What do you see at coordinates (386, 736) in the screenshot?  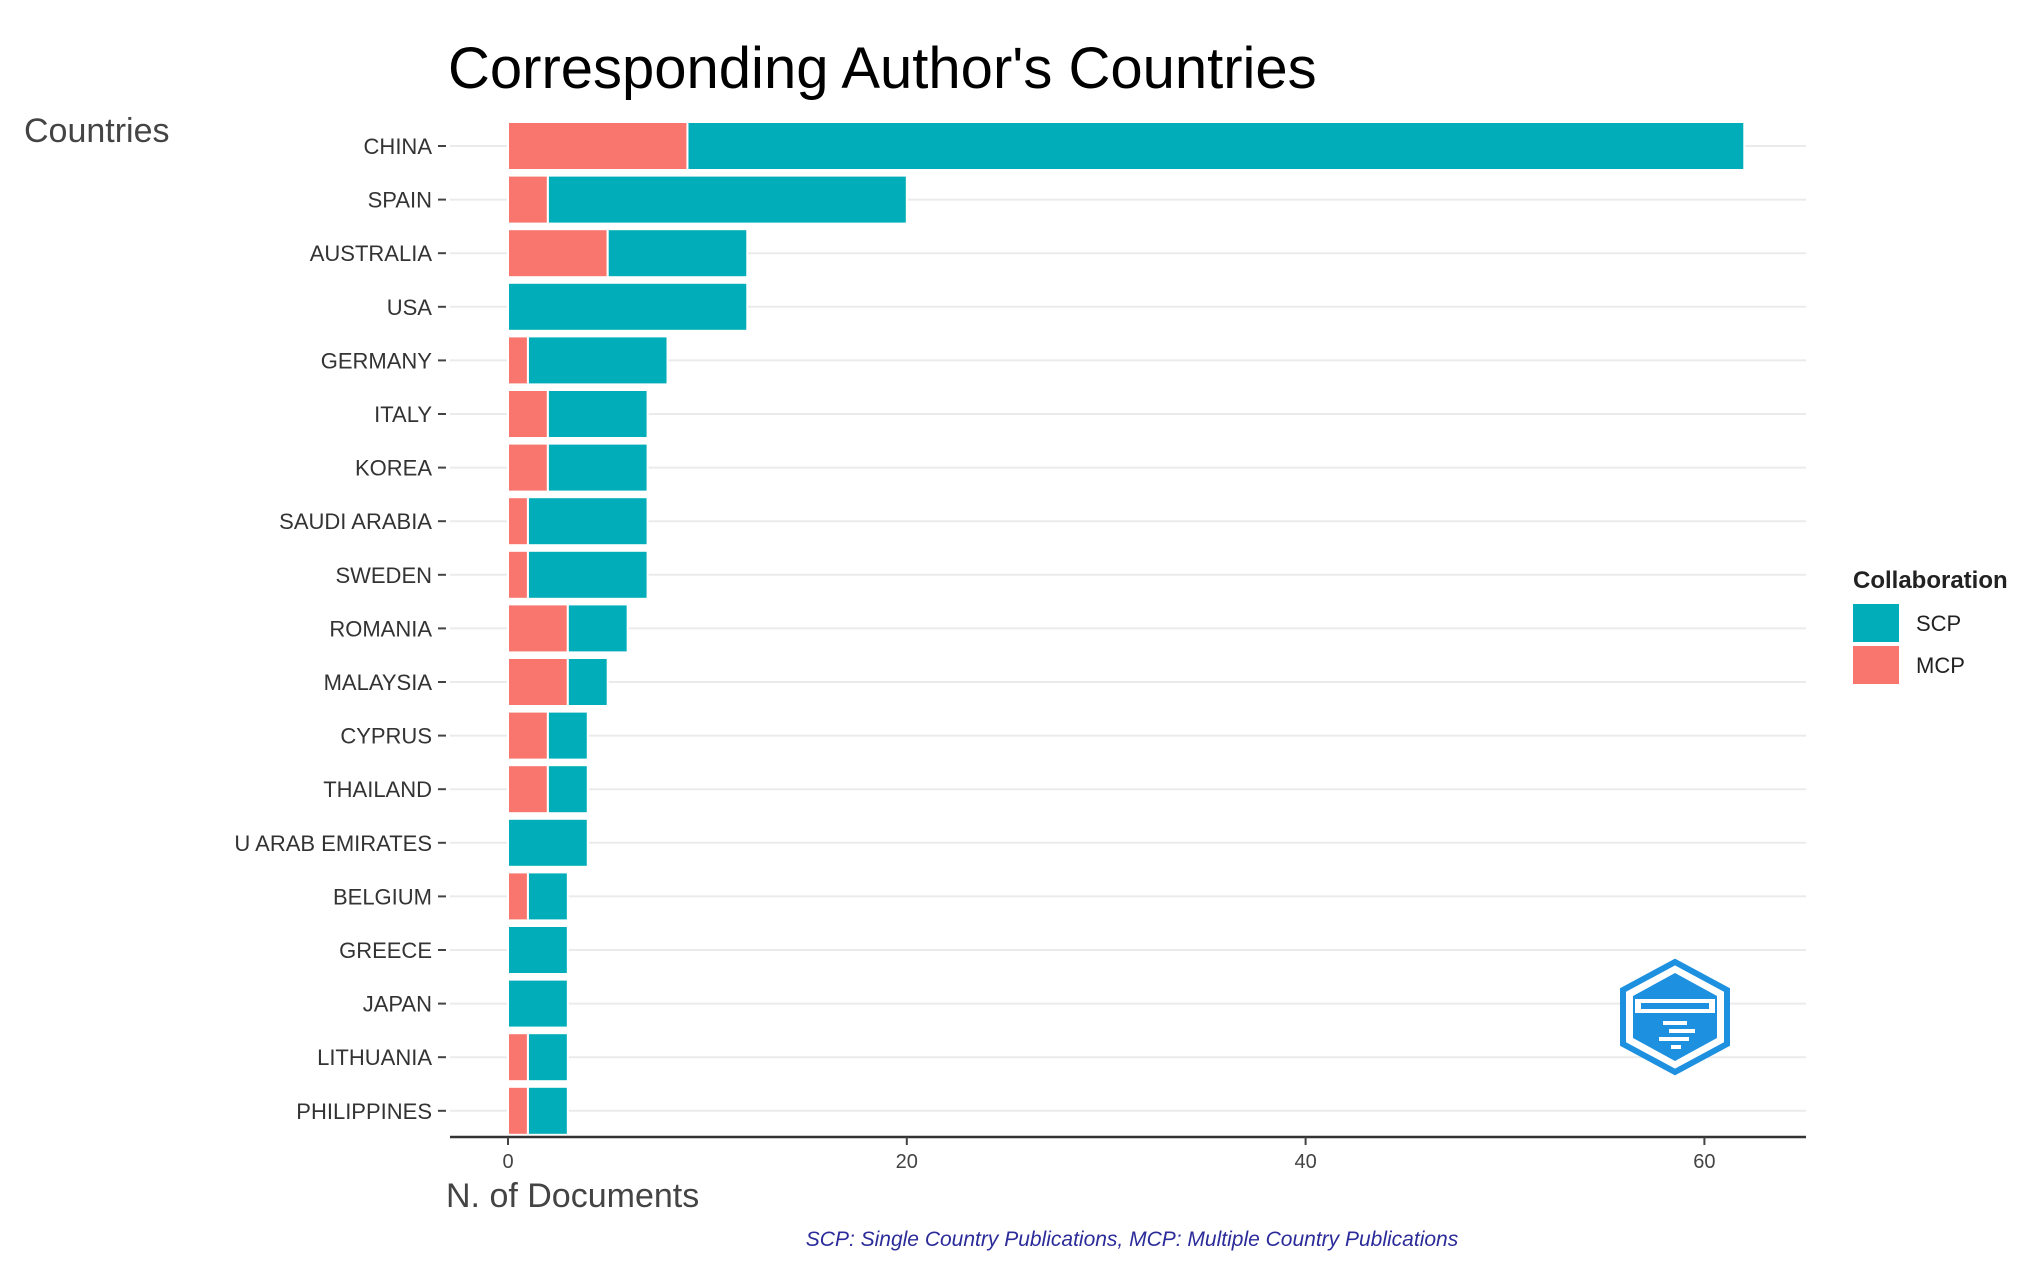 I see `y-tick-label: CYPRUS` at bounding box center [386, 736].